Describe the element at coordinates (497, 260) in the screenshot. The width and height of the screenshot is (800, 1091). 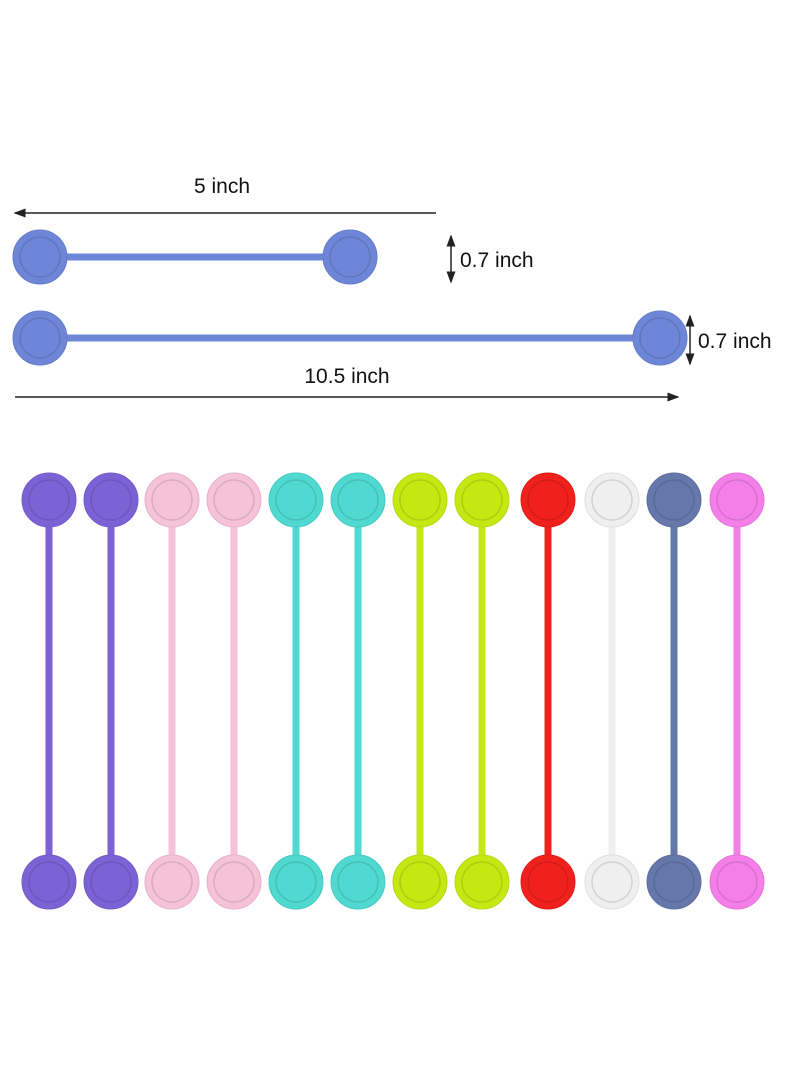
I see `short-width-label: 0.7 inch` at that location.